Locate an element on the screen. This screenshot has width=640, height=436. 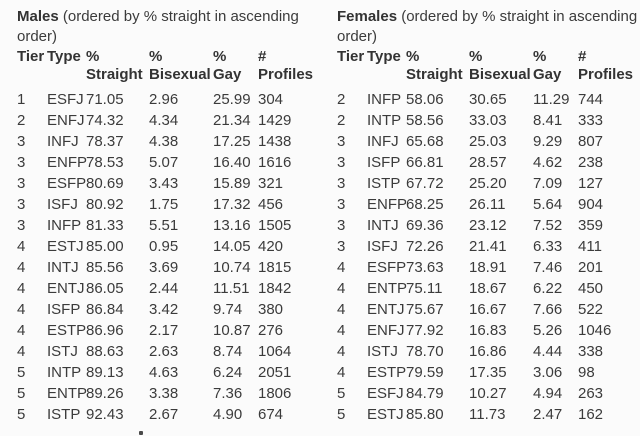
table-cell: 28.57 is located at coordinates (488, 162).